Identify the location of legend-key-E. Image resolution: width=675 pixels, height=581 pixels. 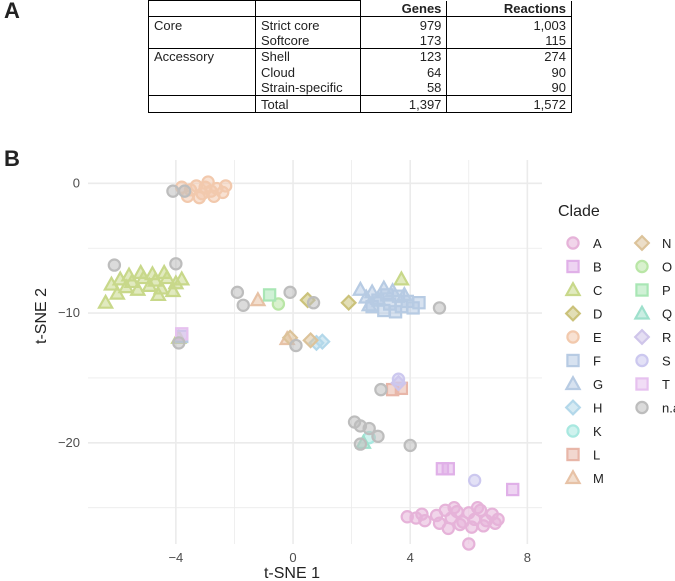
(573, 337).